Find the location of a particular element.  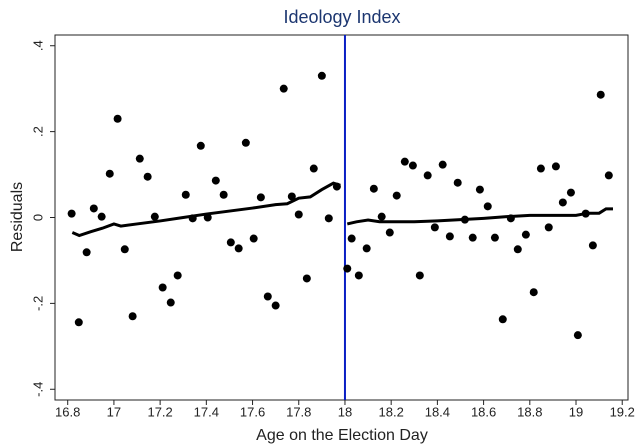

x-tick-label: 17.8 is located at coordinates (298, 411).